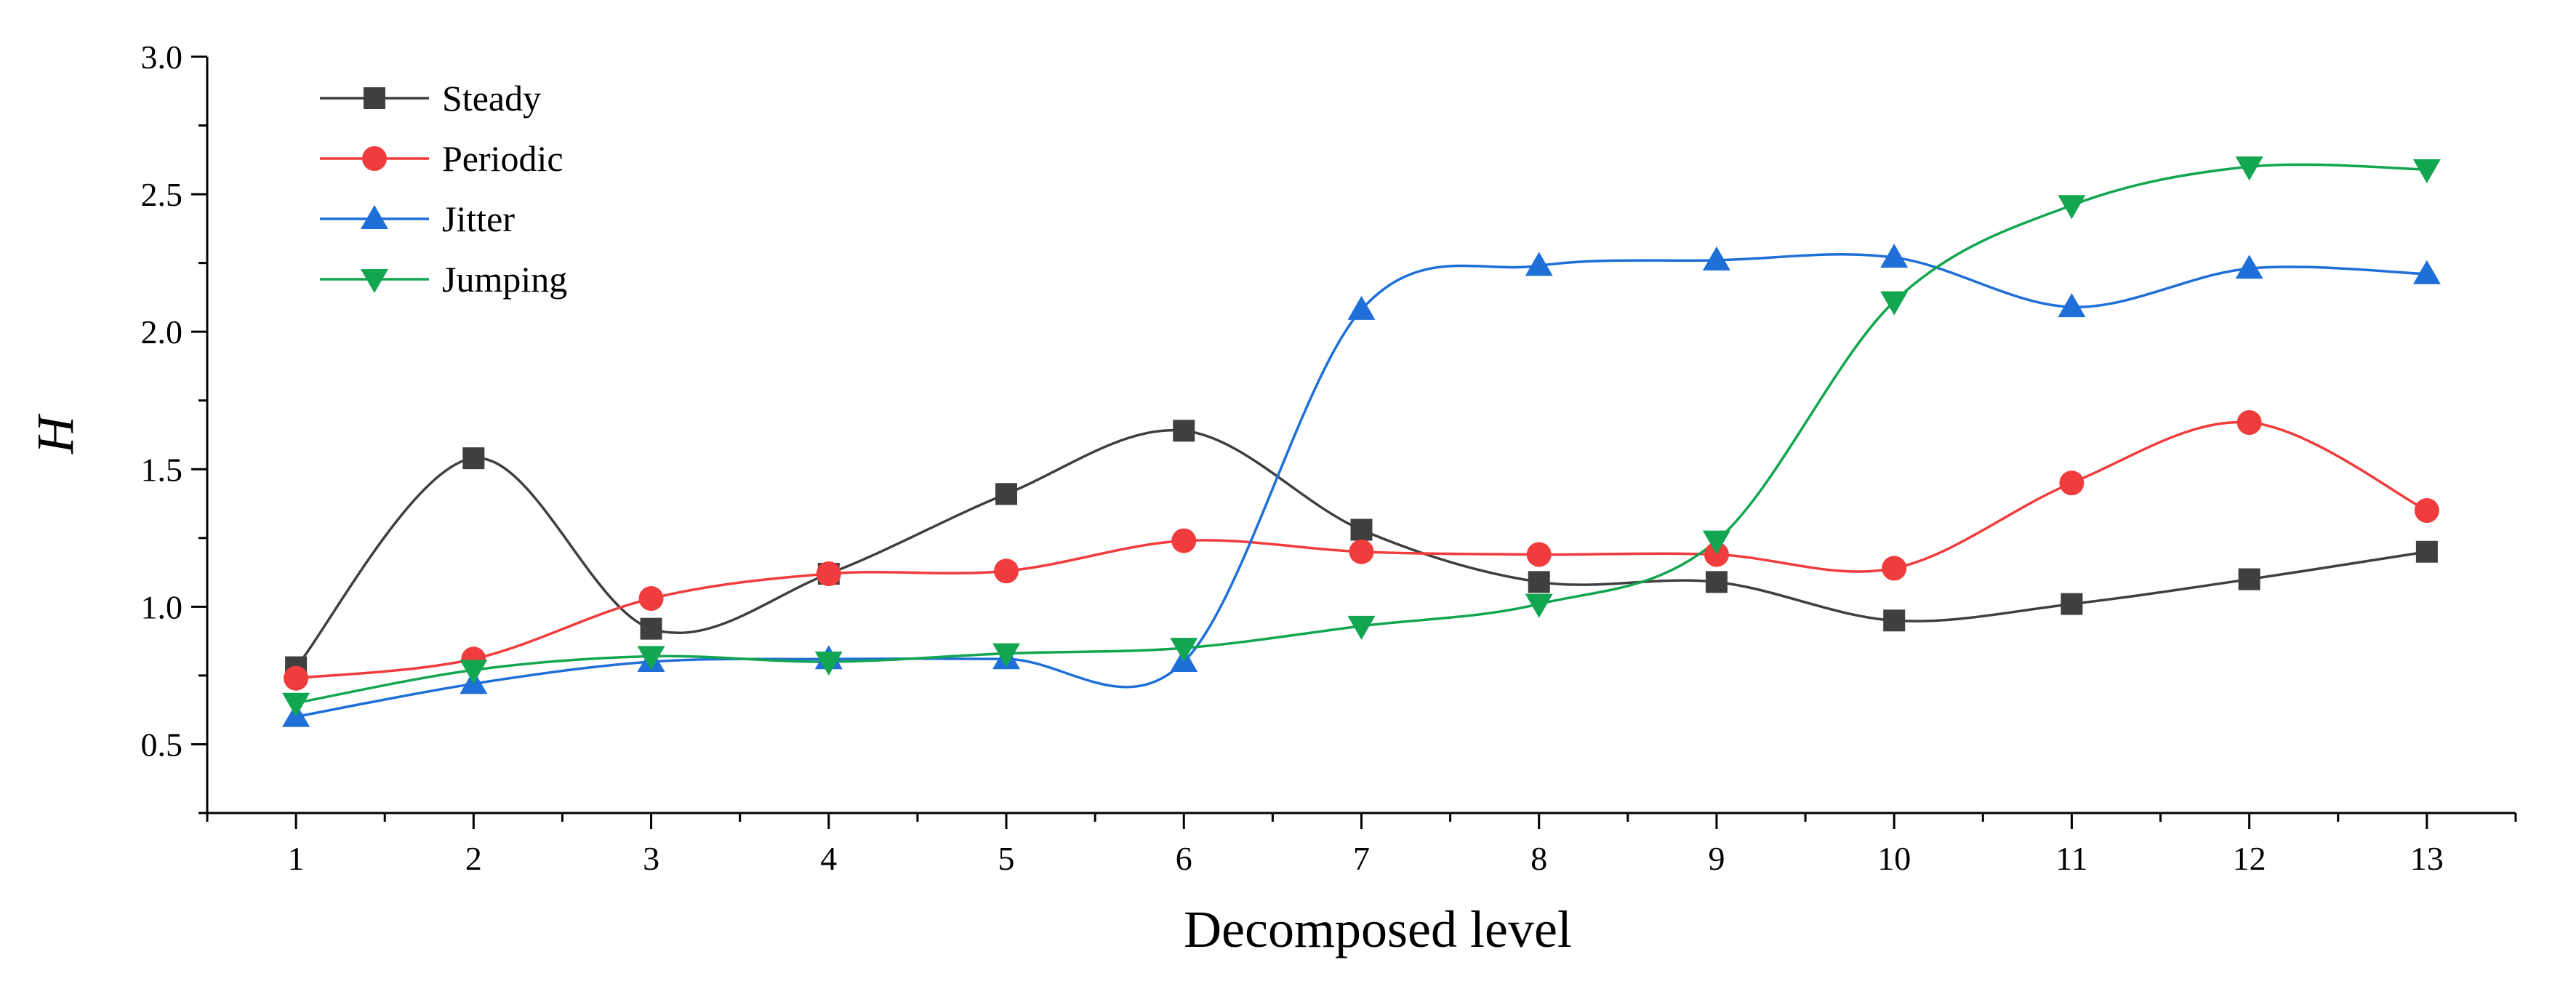 This screenshot has width=2576, height=989. Describe the element at coordinates (55, 434) in the screenshot. I see `y-axis-title: H` at that location.